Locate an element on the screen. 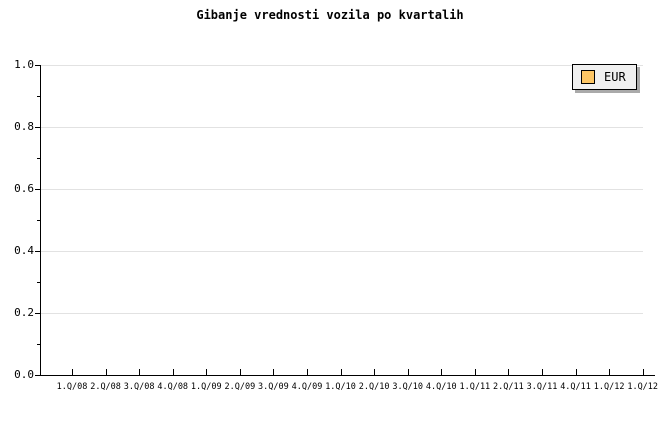 This screenshot has height=440, width=660. x-axis-label: 3.Q/10 is located at coordinates (408, 387).